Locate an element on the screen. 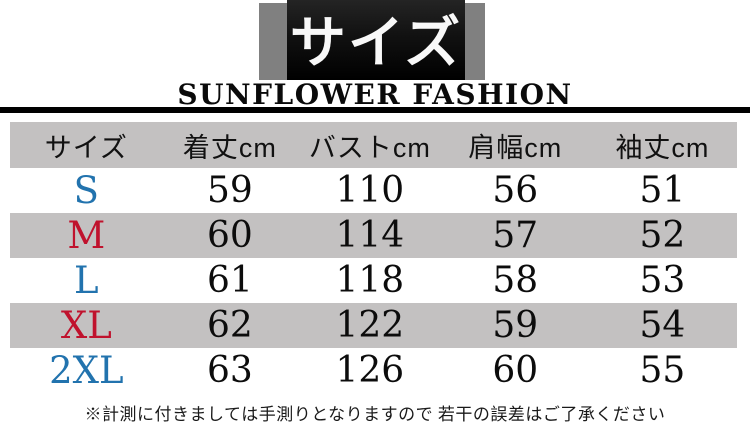 The width and height of the screenshot is (750, 441). shoulder-value: 57 is located at coordinates (515, 235).